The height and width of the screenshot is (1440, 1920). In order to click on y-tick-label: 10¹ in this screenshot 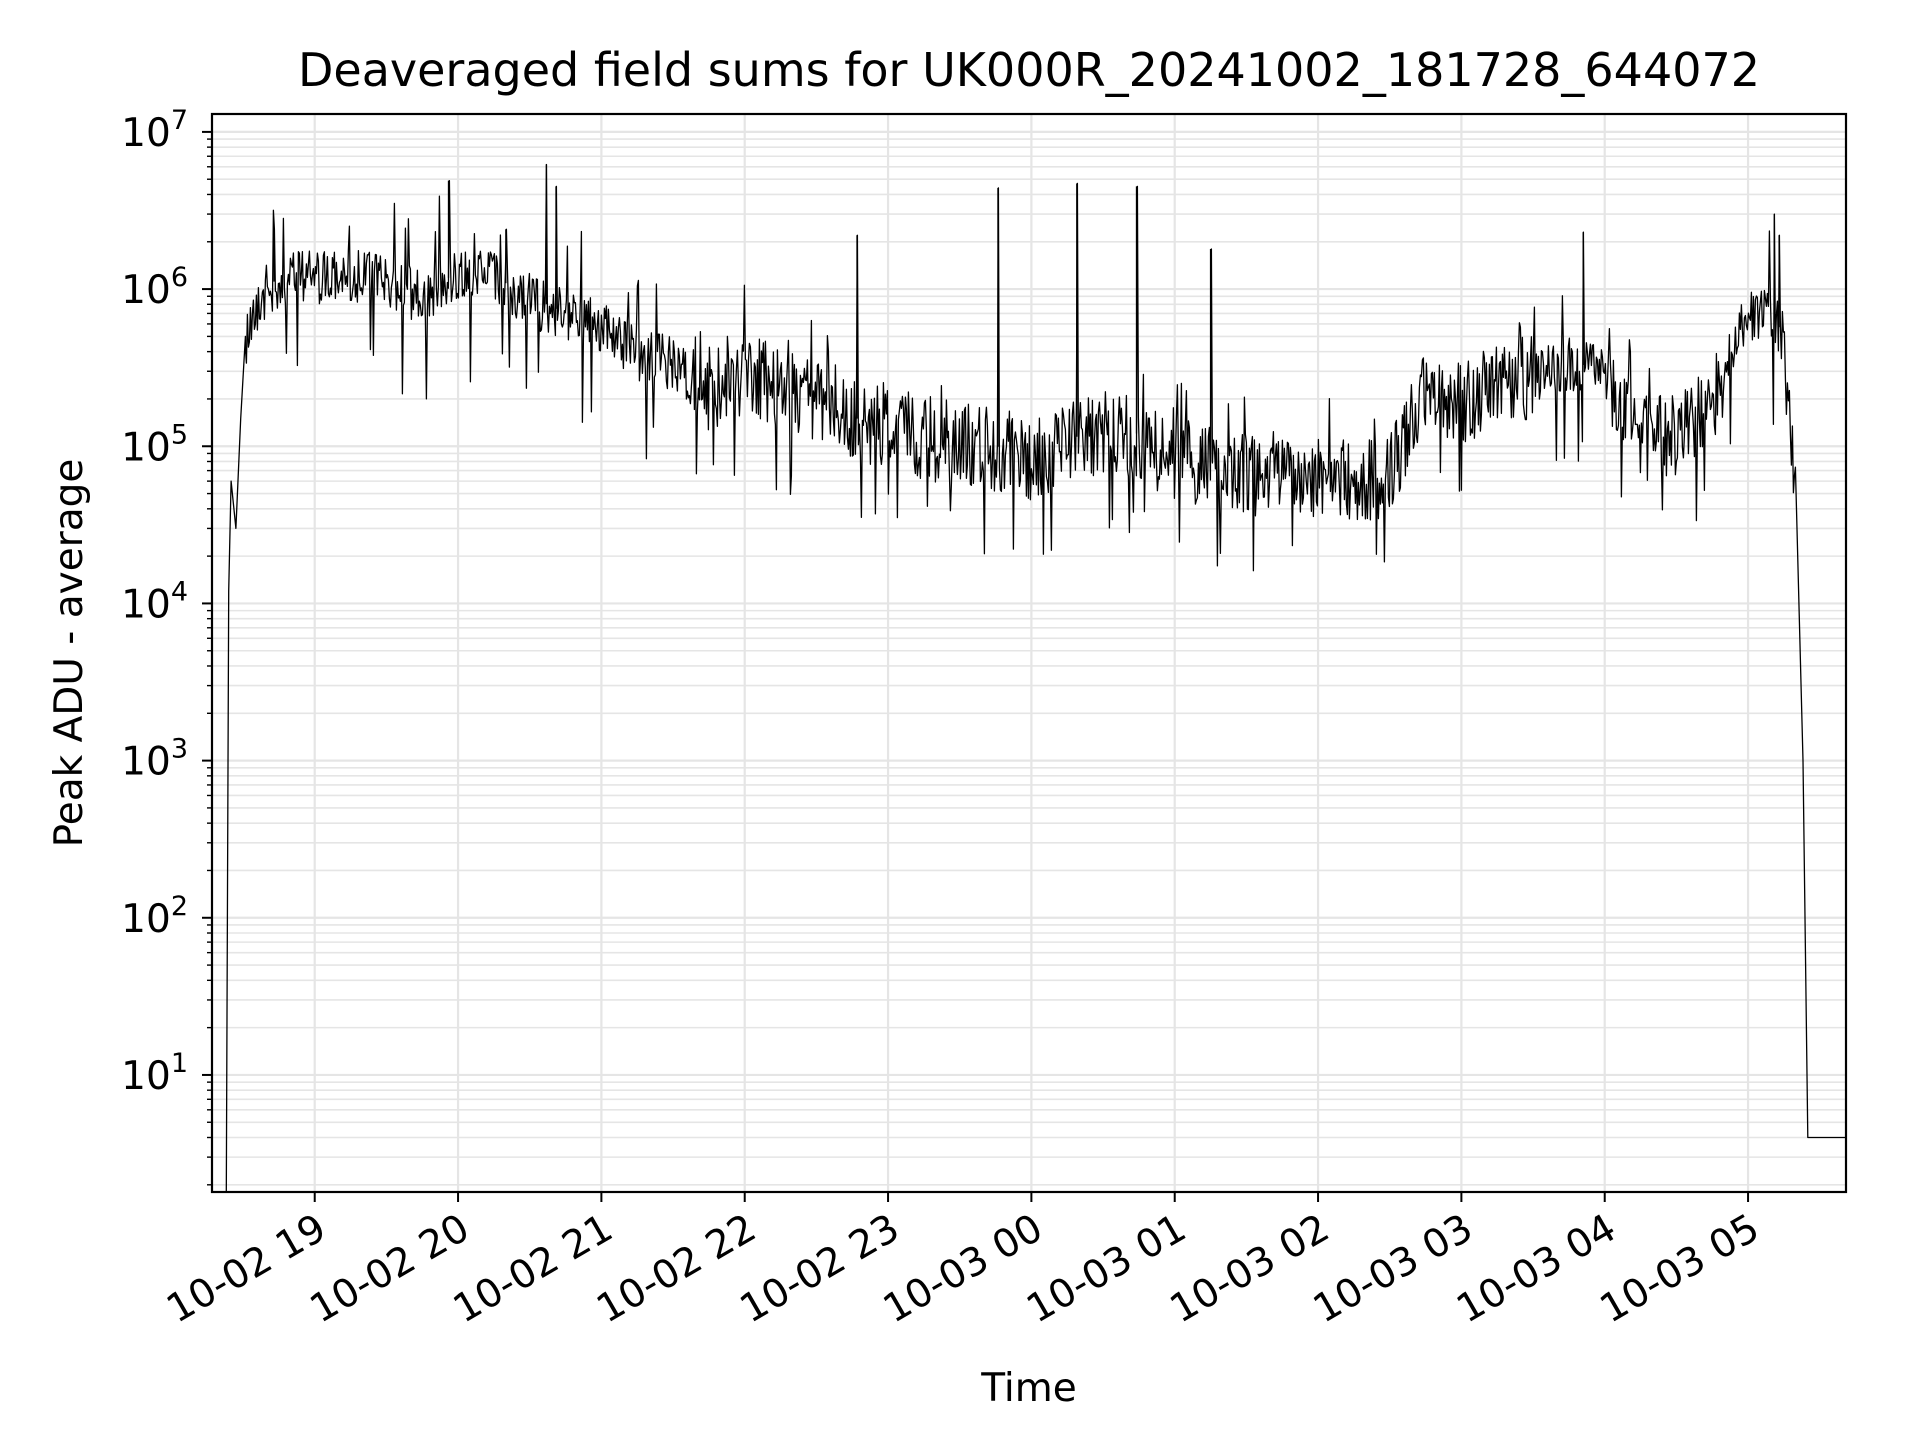, I will do `click(154, 1073)`.